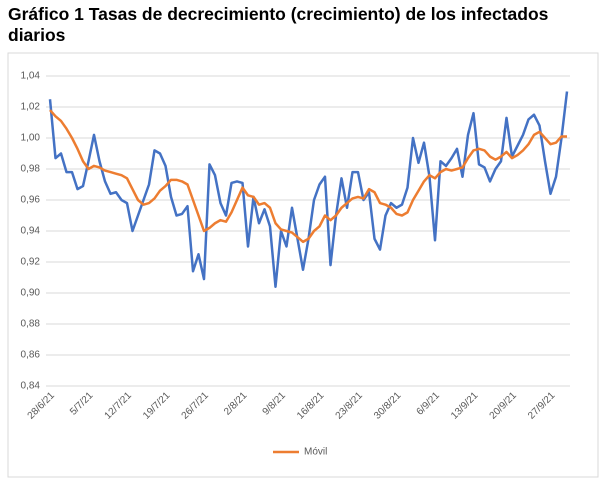 The width and height of the screenshot is (608, 486). I want to click on y-tick-label: 1,00, so click(31, 138).